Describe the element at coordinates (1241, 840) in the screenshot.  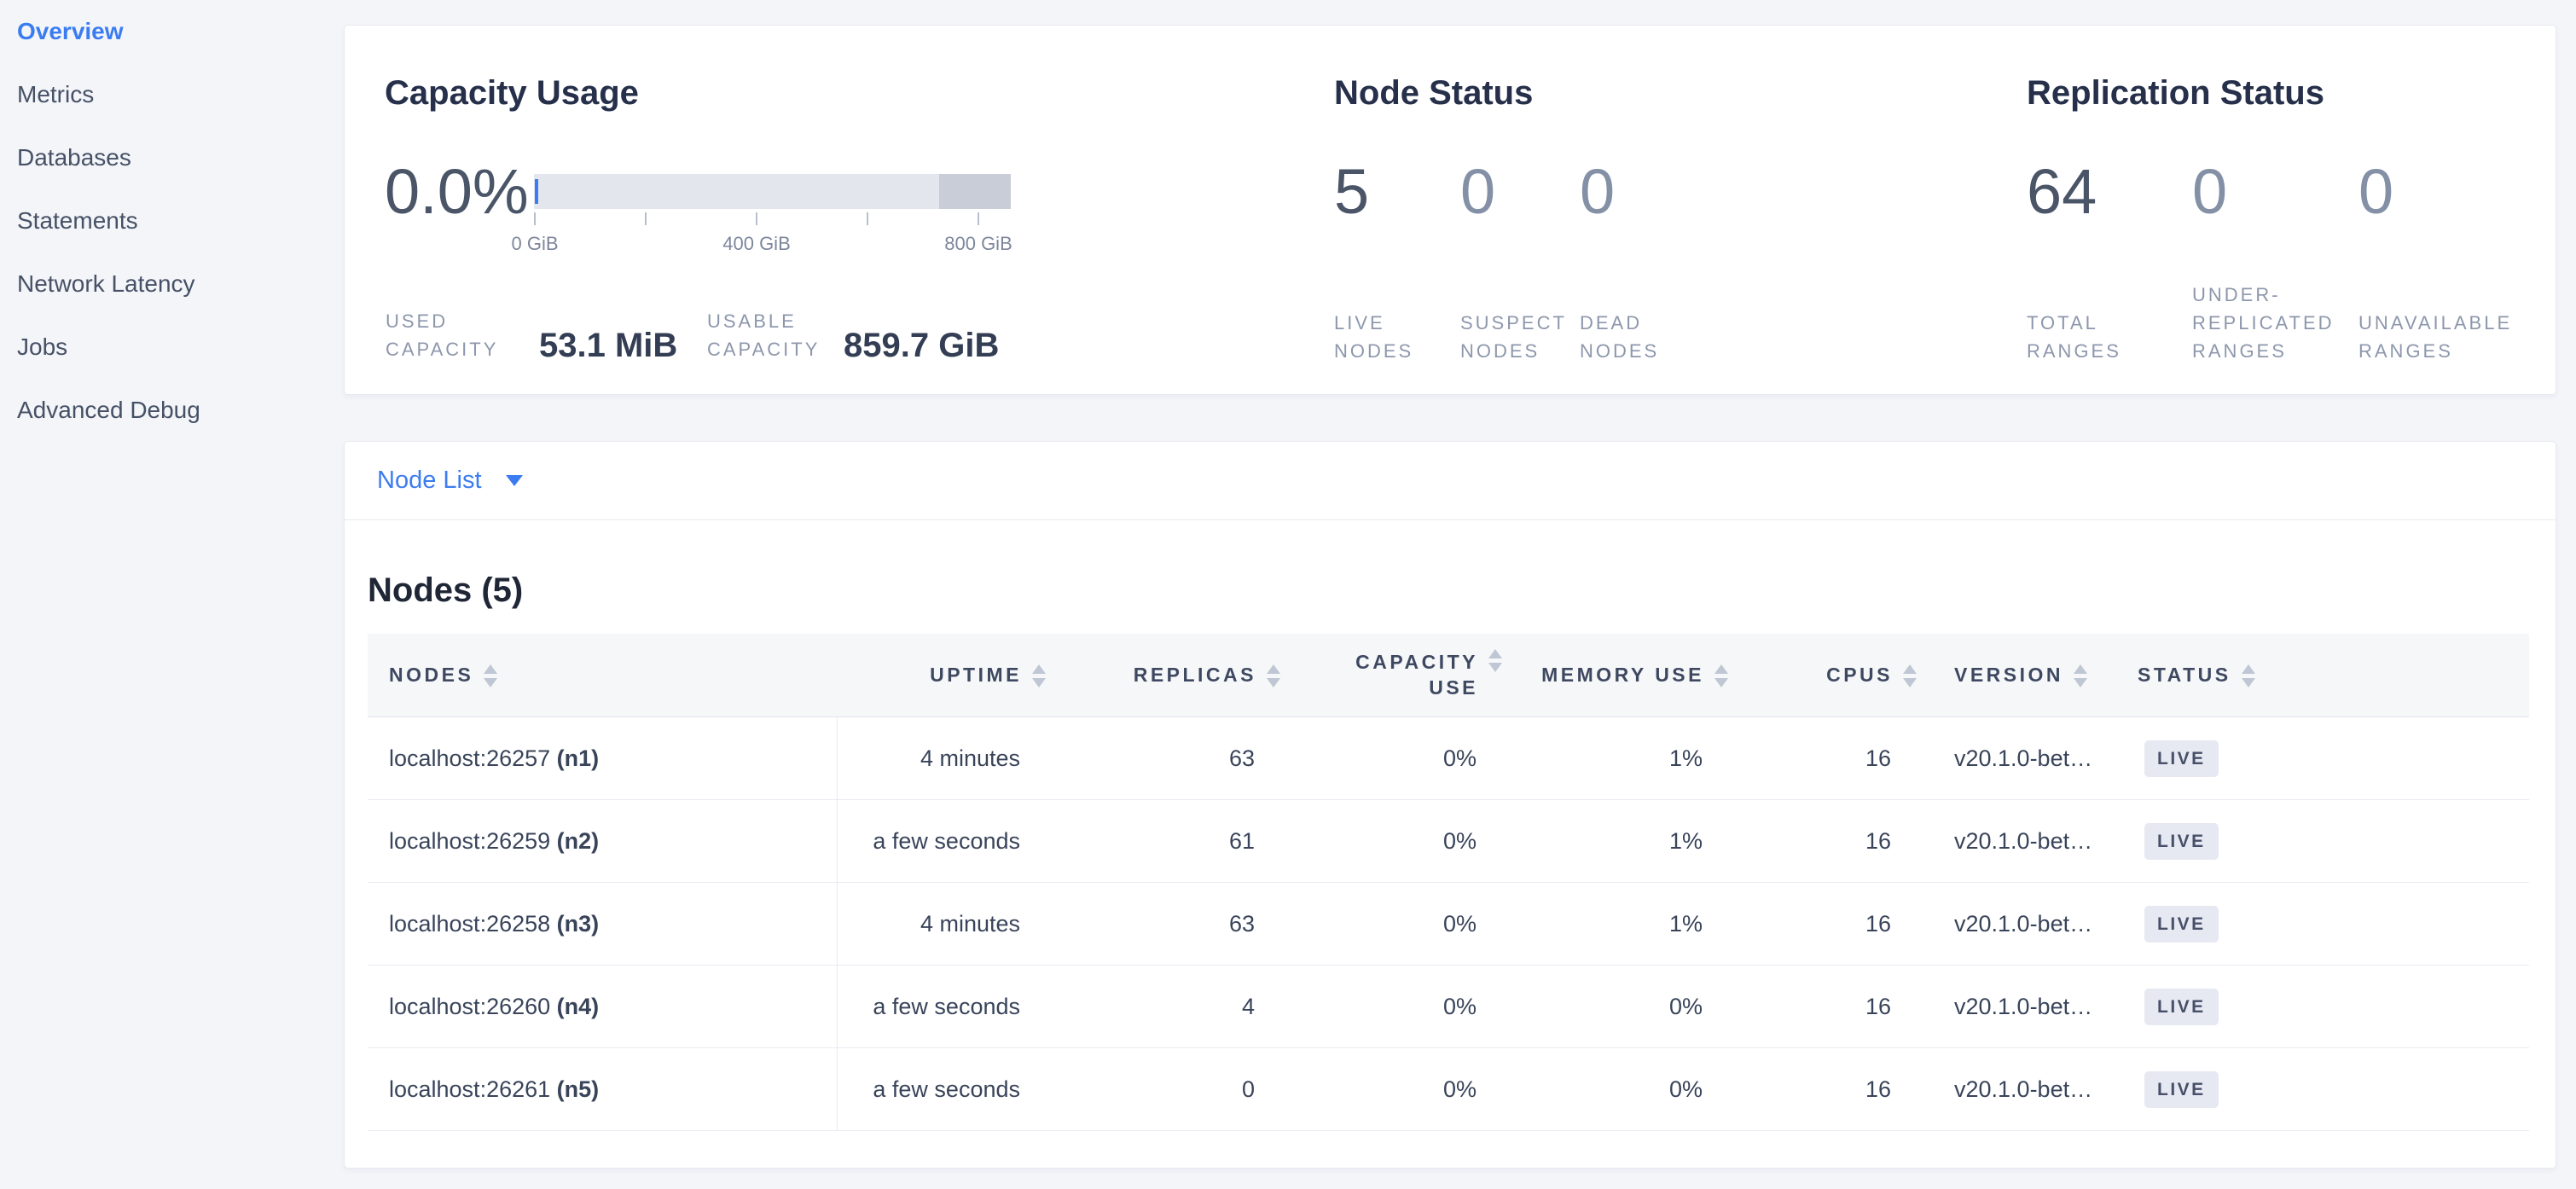
I see `cell-replicas: 61` at that location.